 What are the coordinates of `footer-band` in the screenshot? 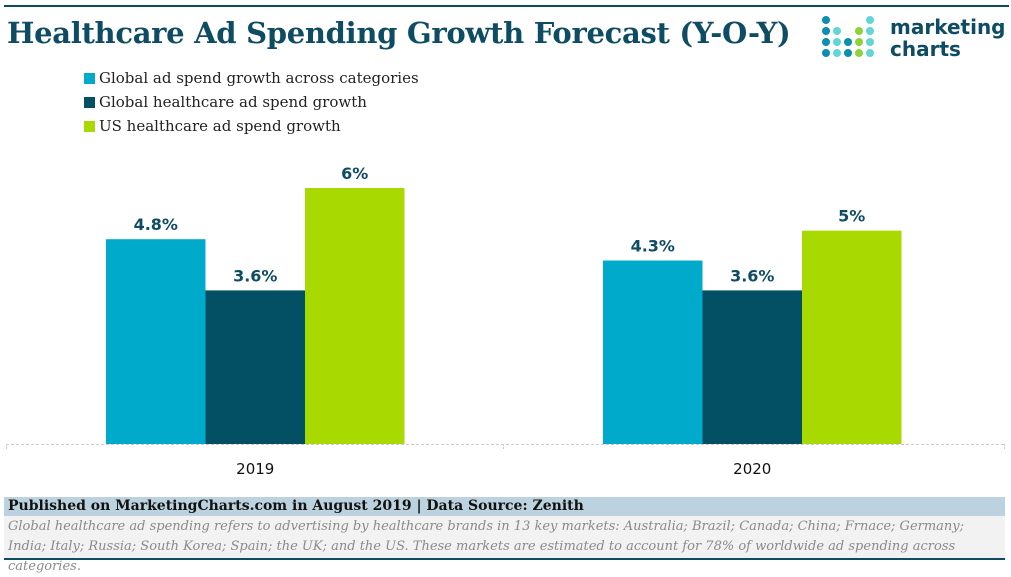 It's located at (504, 506).